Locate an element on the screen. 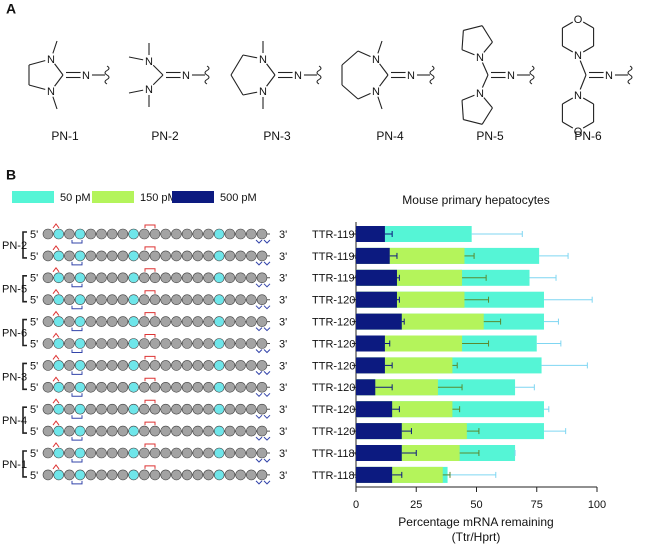  group-bracket is located at coordinates (24, 289).